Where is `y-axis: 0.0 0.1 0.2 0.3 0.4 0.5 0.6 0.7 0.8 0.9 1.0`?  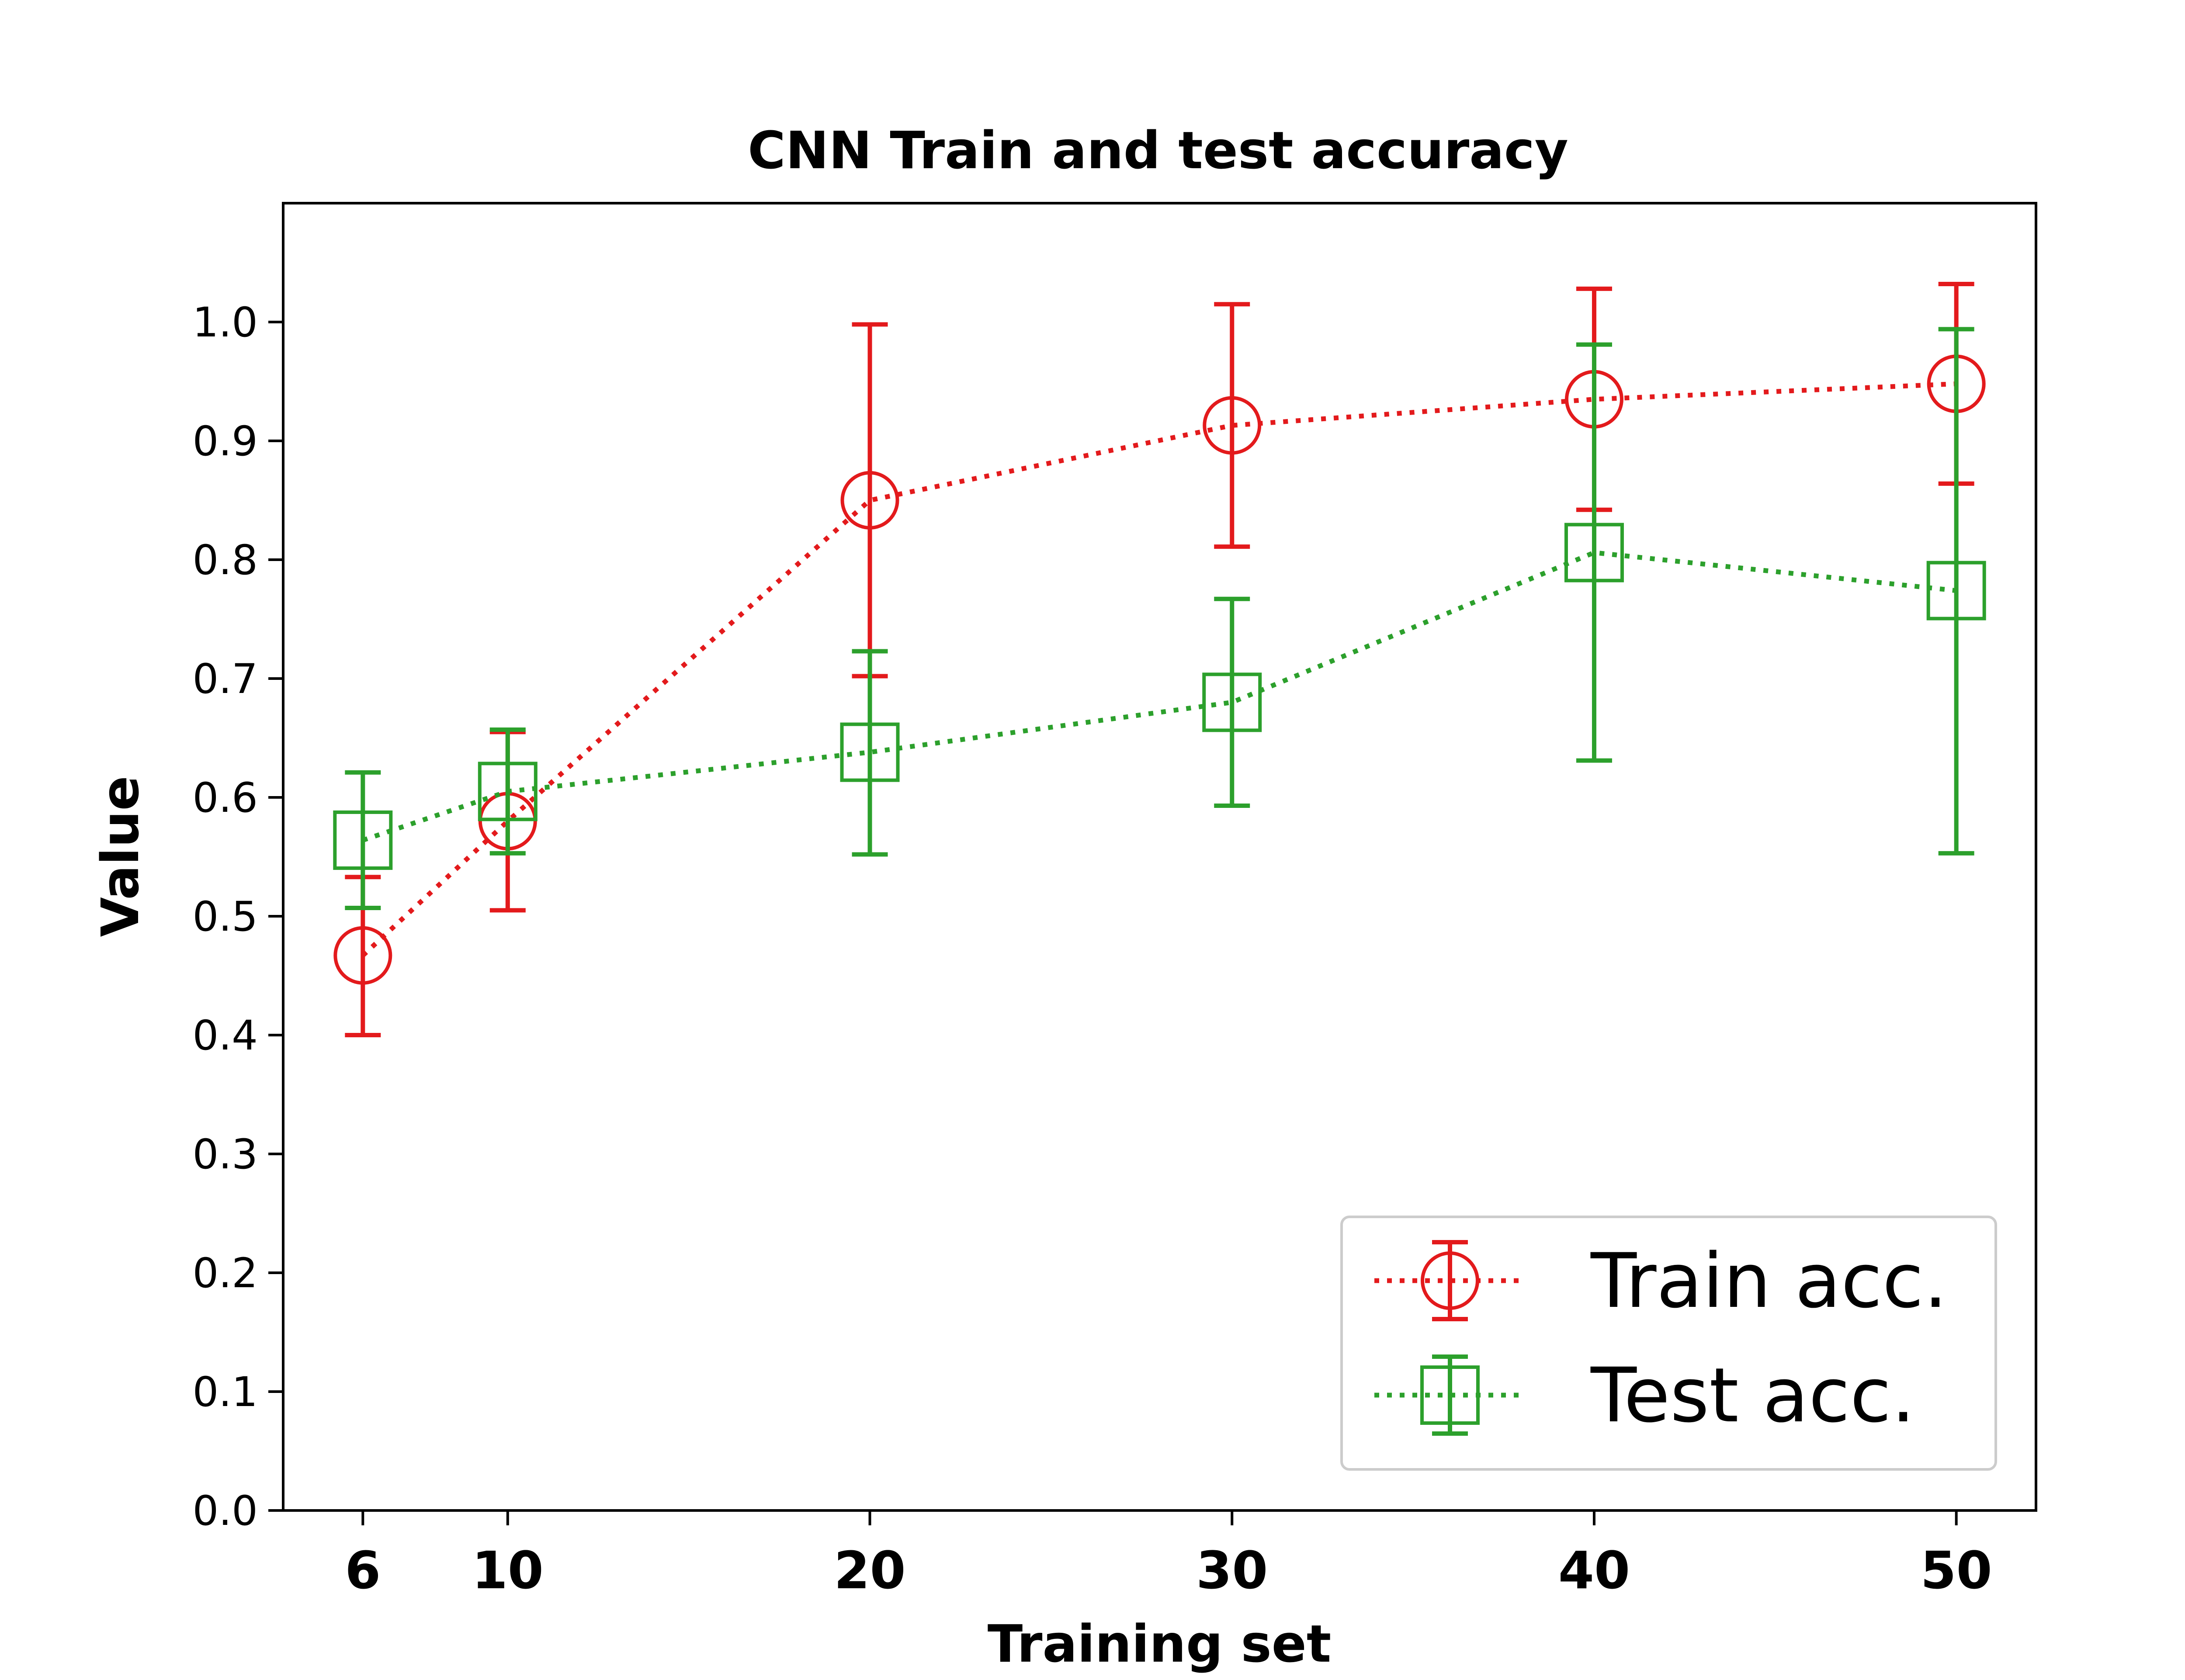 y-axis: 0.0 0.1 0.2 0.3 0.4 0.5 0.6 0.7 0.8 0.9 1.0 is located at coordinates (238, 917).